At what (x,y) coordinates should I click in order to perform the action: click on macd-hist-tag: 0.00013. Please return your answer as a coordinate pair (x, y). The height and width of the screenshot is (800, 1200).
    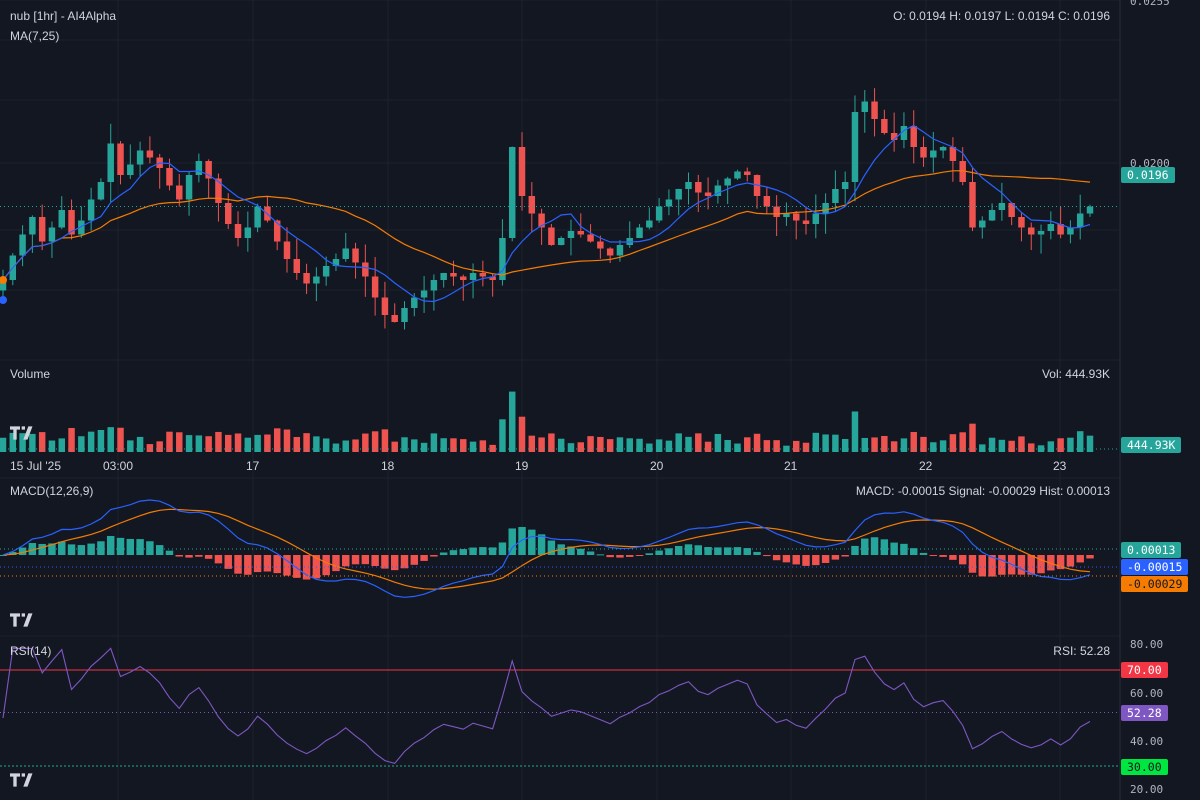
    Looking at the image, I should click on (1151, 550).